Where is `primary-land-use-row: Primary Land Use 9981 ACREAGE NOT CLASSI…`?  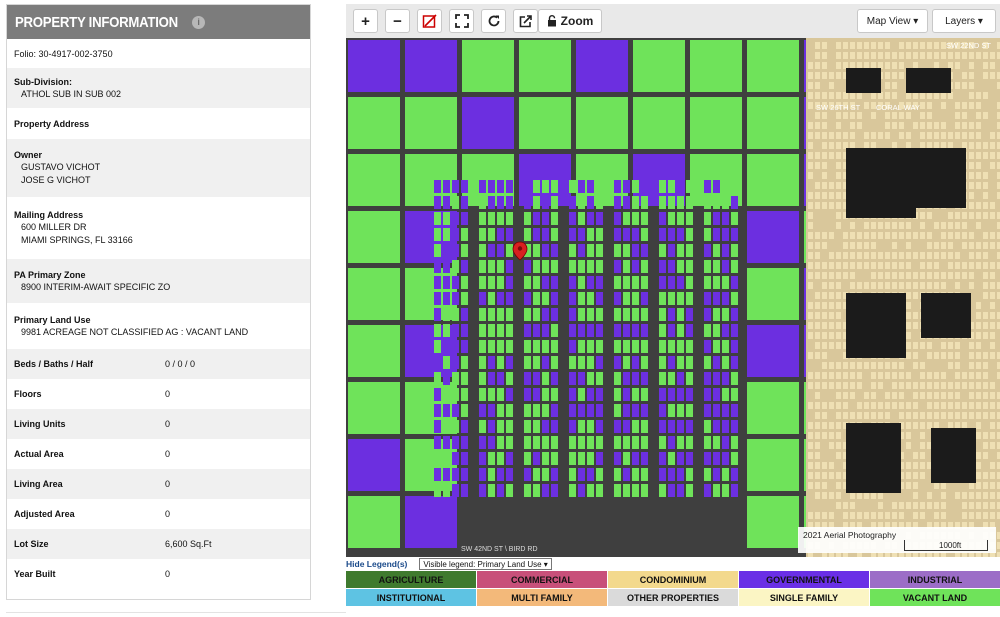 primary-land-use-row: Primary Land Use 9981 ACREAGE NOT CLASSI… is located at coordinates (158, 326).